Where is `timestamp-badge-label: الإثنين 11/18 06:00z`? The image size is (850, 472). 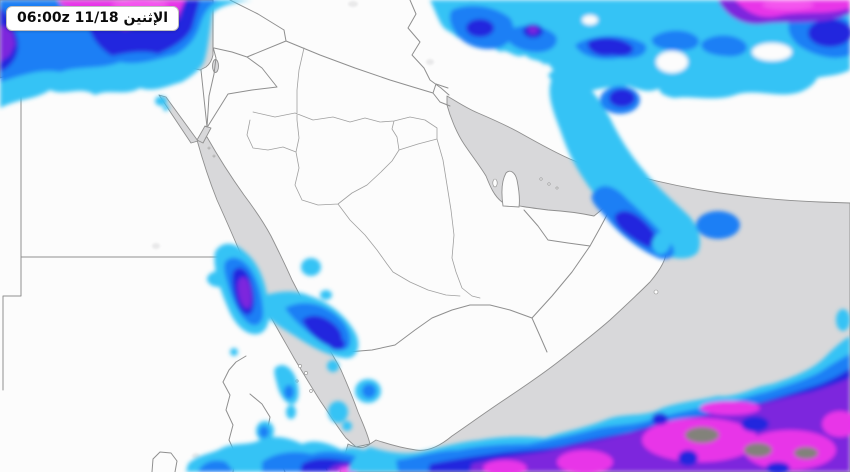 timestamp-badge-label: الإثنين 11/18 06:00z is located at coordinates (93, 18).